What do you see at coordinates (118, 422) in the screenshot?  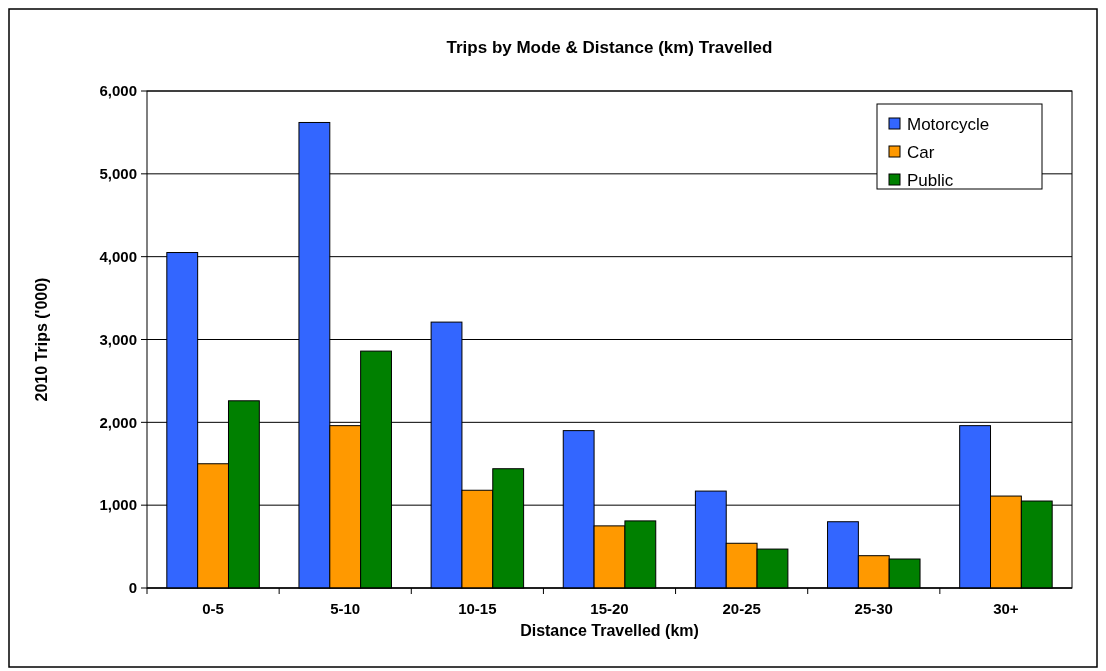 I see `y-tick-label: 2,000` at bounding box center [118, 422].